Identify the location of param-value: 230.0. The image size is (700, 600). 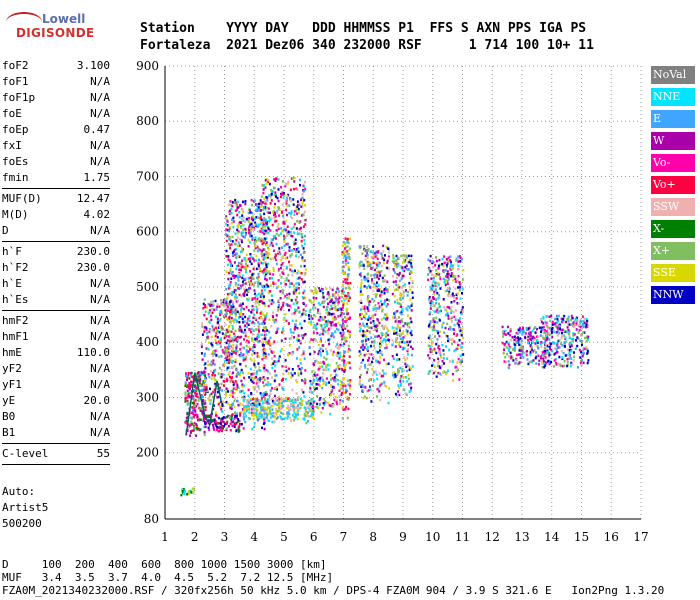
(93, 251).